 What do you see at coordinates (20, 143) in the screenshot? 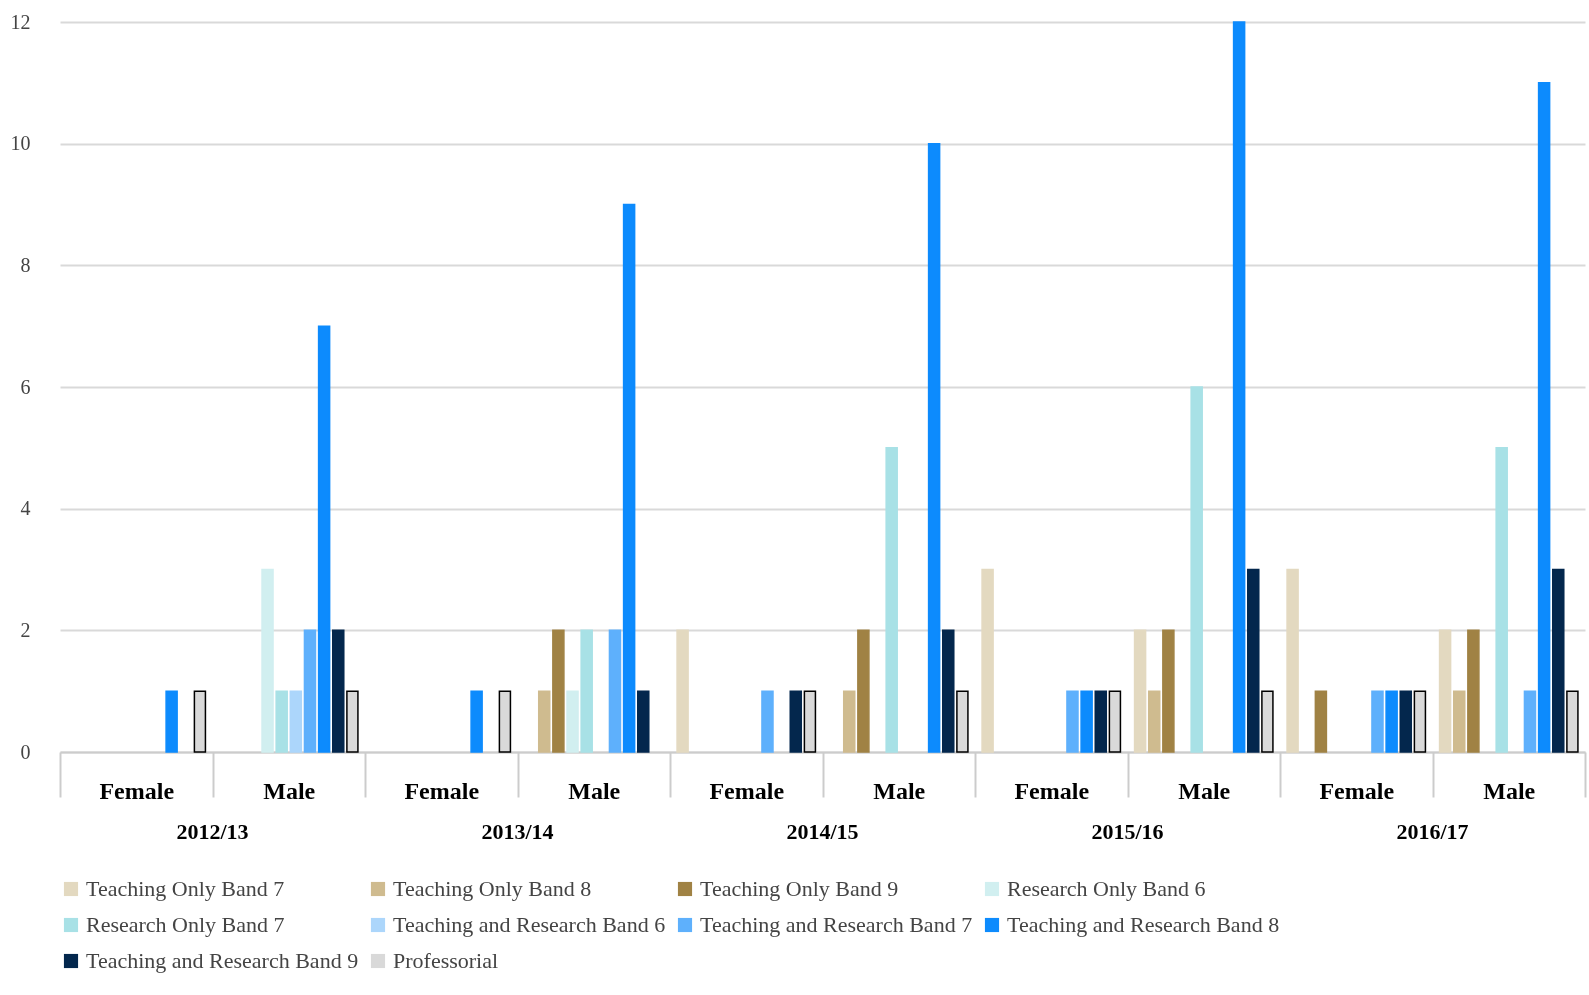
I see `y-tick-label: 10` at bounding box center [20, 143].